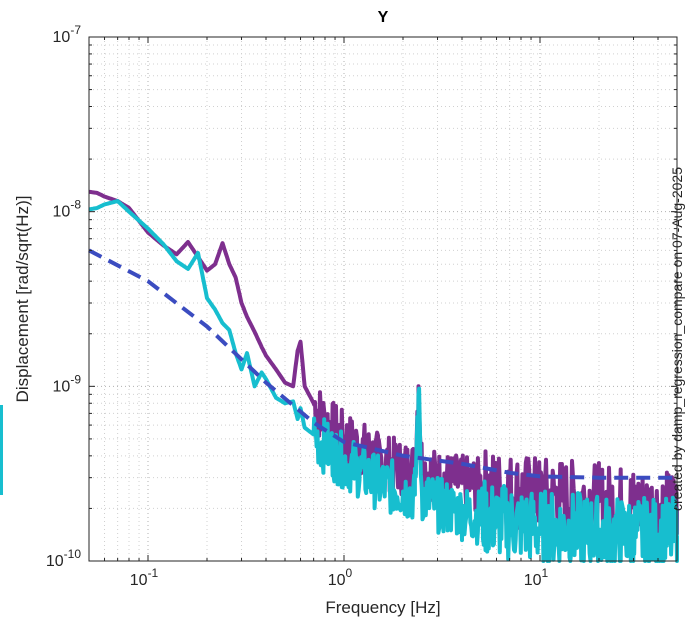  What do you see at coordinates (63, 558) in the screenshot?
I see `y-tick-label: 10⁻¹⁰` at bounding box center [63, 558].